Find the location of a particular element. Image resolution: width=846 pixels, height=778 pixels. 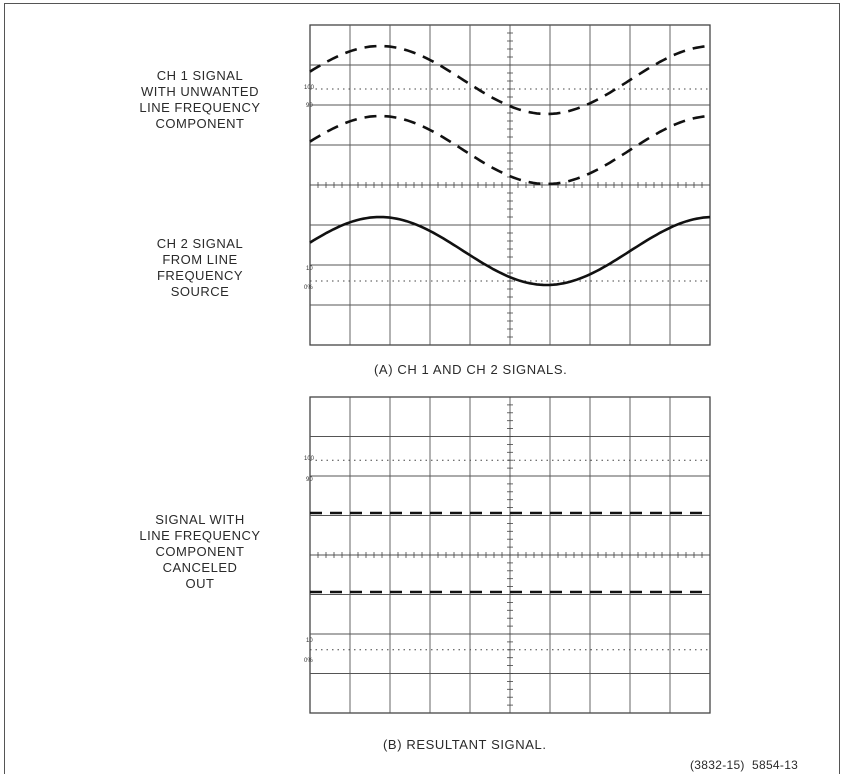

panel-a-caption: (A) CH 1 AND CH 2 SIGNALS. is located at coordinates (471, 369).